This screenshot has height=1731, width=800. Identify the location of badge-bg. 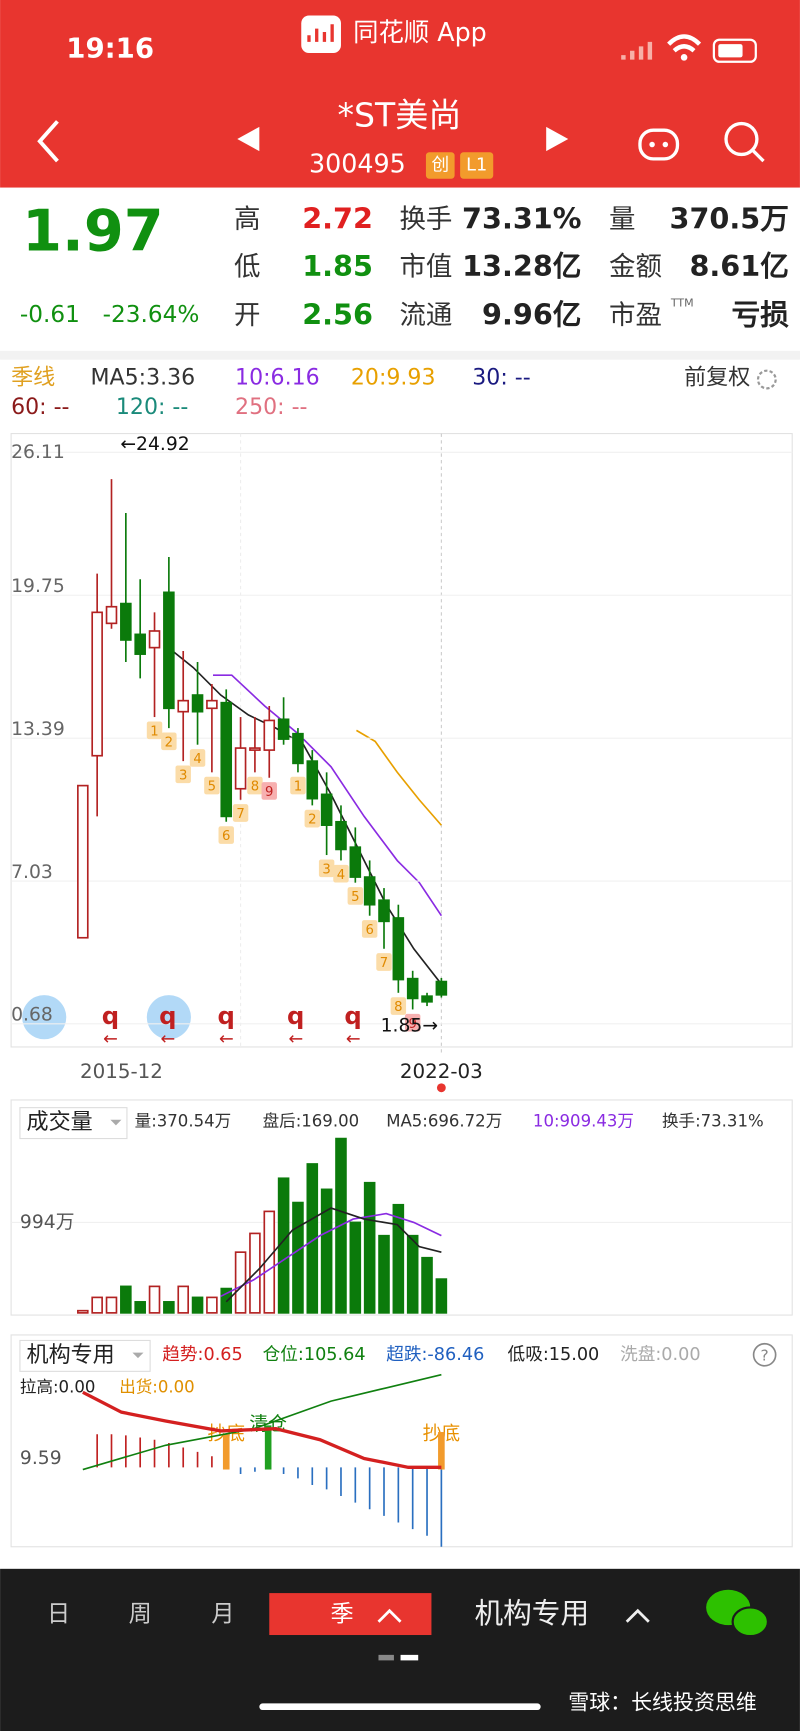
(477, 165).